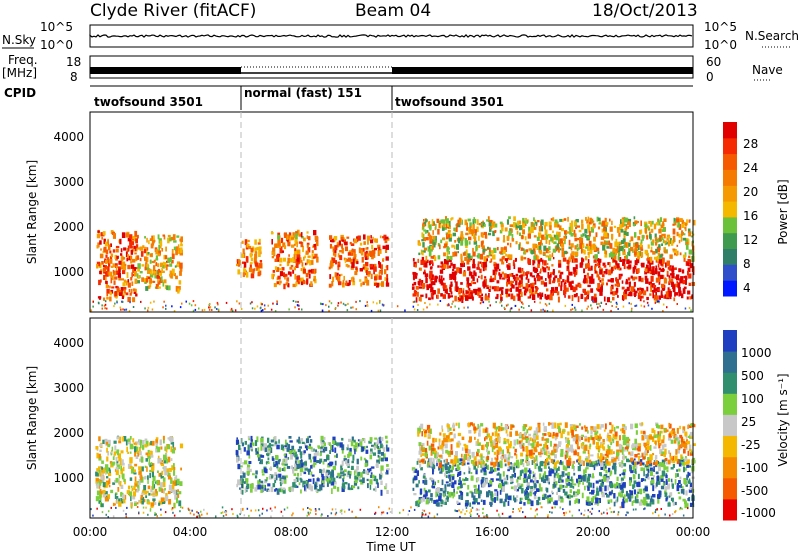  I want to click on date-title: 18/Oct/2013, so click(645, 11).